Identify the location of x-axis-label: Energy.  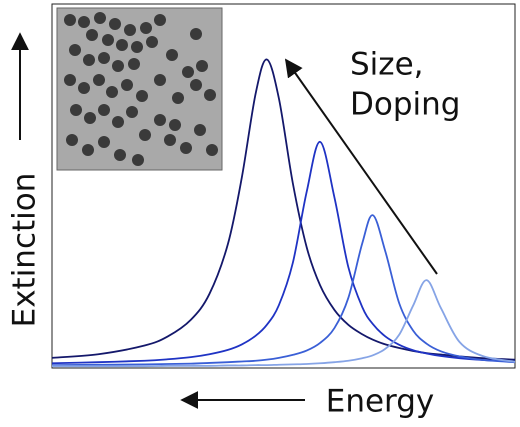
(380, 402).